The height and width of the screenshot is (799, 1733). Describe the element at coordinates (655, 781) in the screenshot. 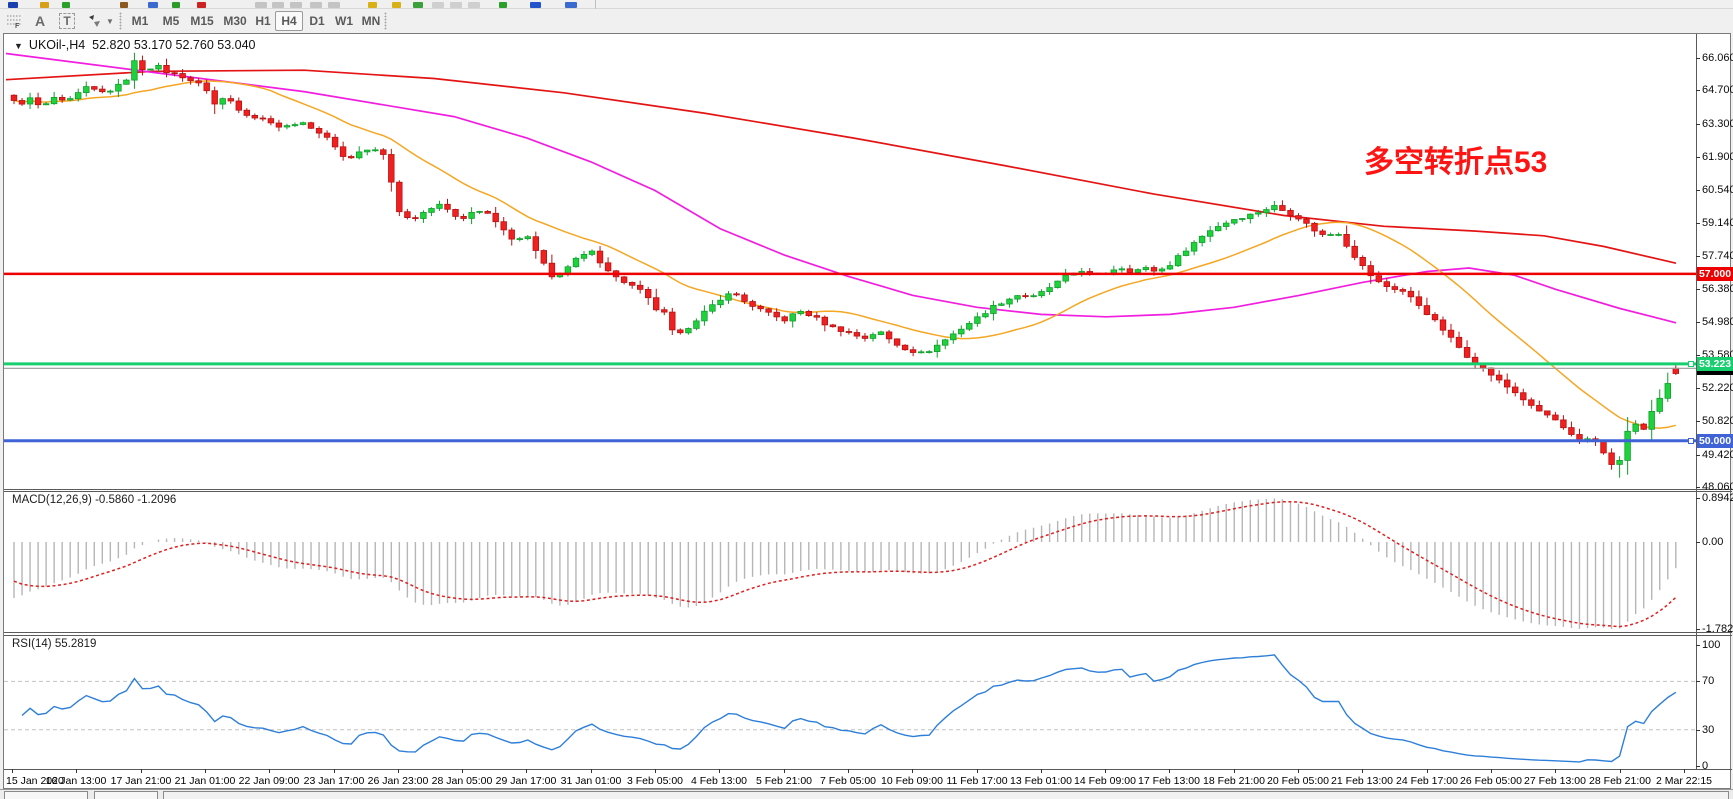

I see `date-label-10: 3 Feb 05:00` at that location.